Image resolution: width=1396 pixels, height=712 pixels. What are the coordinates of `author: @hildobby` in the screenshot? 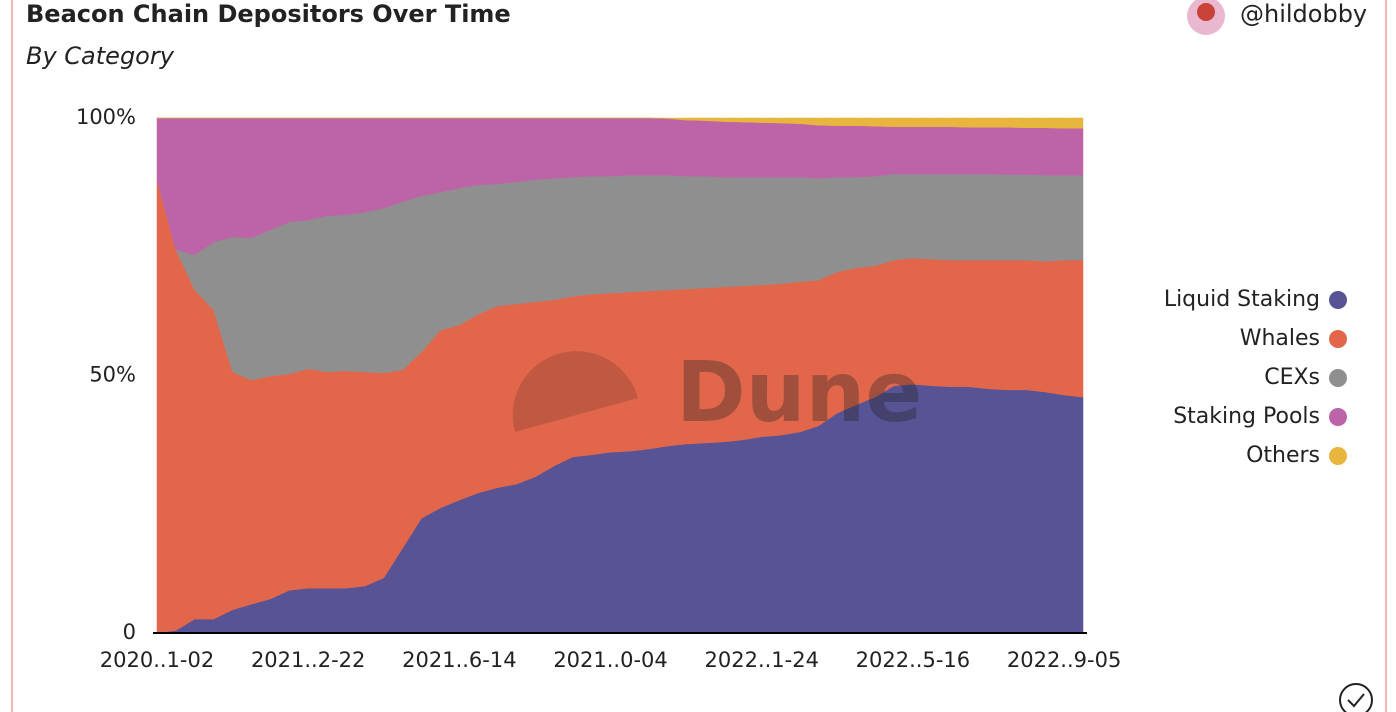 It's located at (1303, 14).